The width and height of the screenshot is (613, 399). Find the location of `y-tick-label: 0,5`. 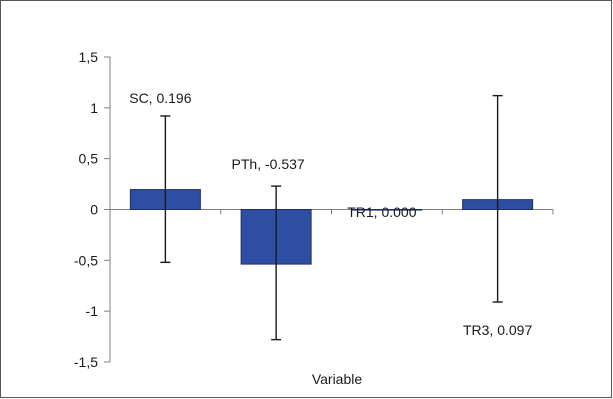

y-tick-label: 0,5 is located at coordinates (89, 159).